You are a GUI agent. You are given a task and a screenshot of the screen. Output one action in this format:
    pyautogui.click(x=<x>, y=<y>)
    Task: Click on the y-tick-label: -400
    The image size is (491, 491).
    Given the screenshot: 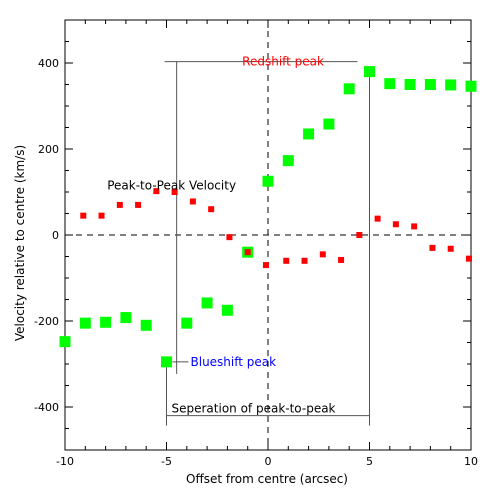 What is the action you would take?
    pyautogui.click(x=46, y=407)
    